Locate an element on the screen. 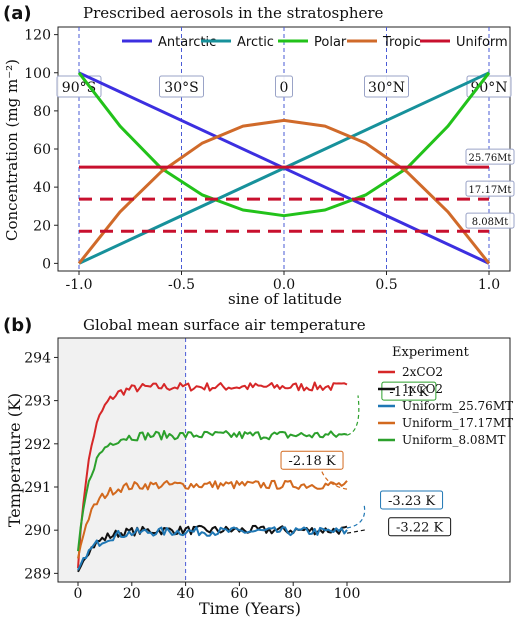 This screenshot has height=622, width=520. mass-label-box-25-76mt is located at coordinates (490, 156).